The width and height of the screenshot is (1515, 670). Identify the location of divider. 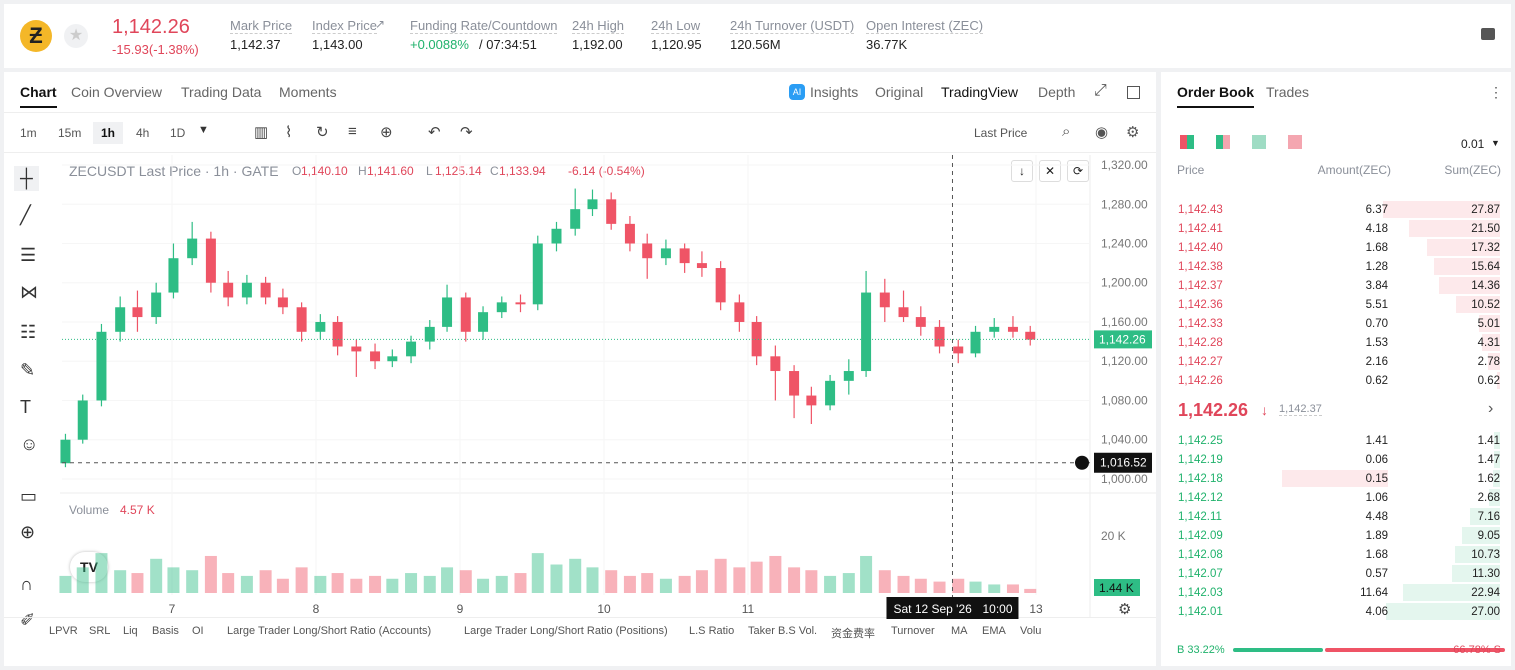
(580, 617).